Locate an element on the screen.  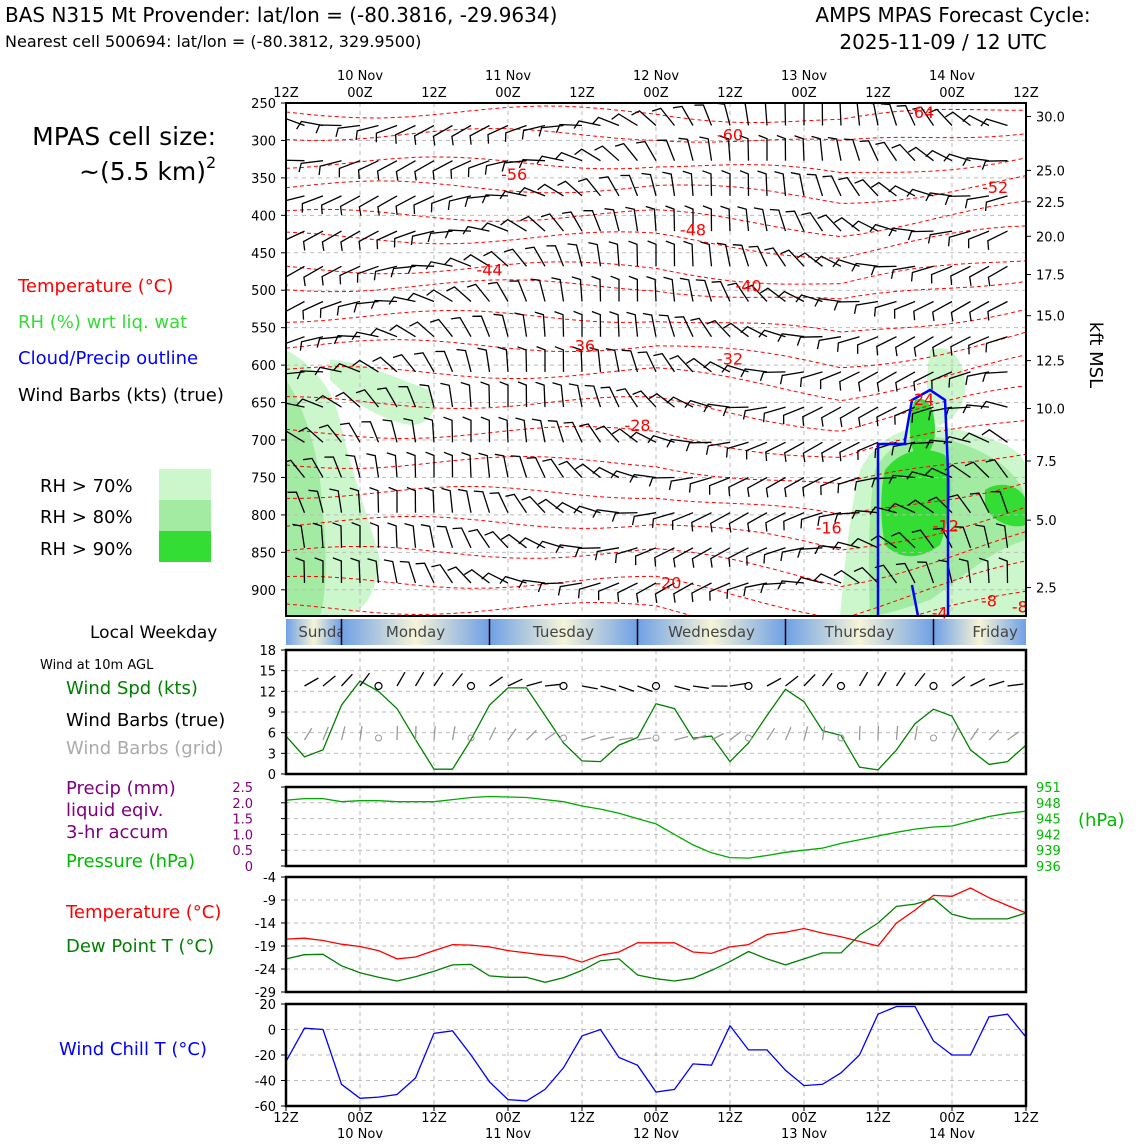
panel-ytick-label: 0 is located at coordinates (249, 867).